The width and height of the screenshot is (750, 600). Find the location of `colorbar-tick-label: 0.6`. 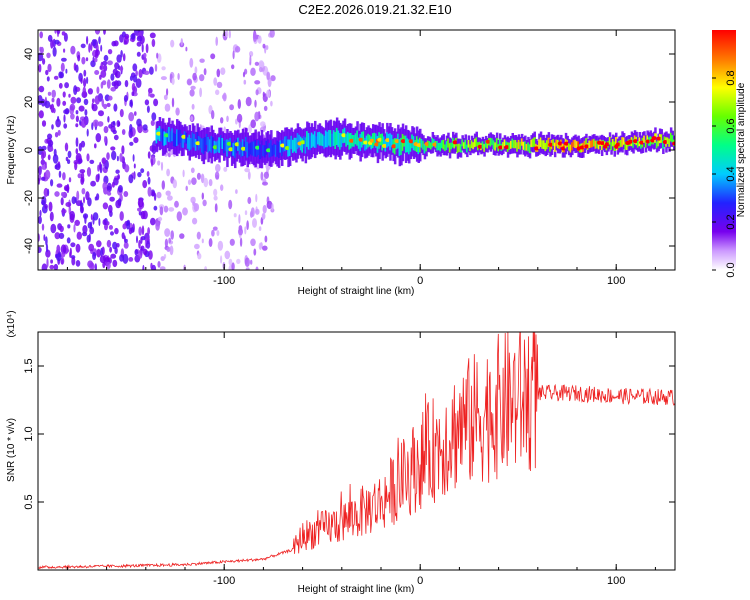

colorbar-tick-label: 0.6 is located at coordinates (731, 125).